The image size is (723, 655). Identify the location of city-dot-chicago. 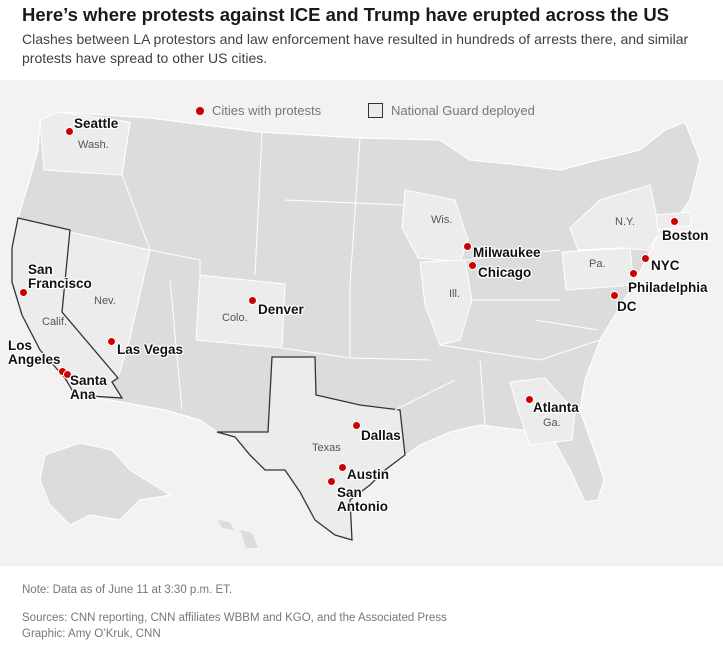
(472, 265).